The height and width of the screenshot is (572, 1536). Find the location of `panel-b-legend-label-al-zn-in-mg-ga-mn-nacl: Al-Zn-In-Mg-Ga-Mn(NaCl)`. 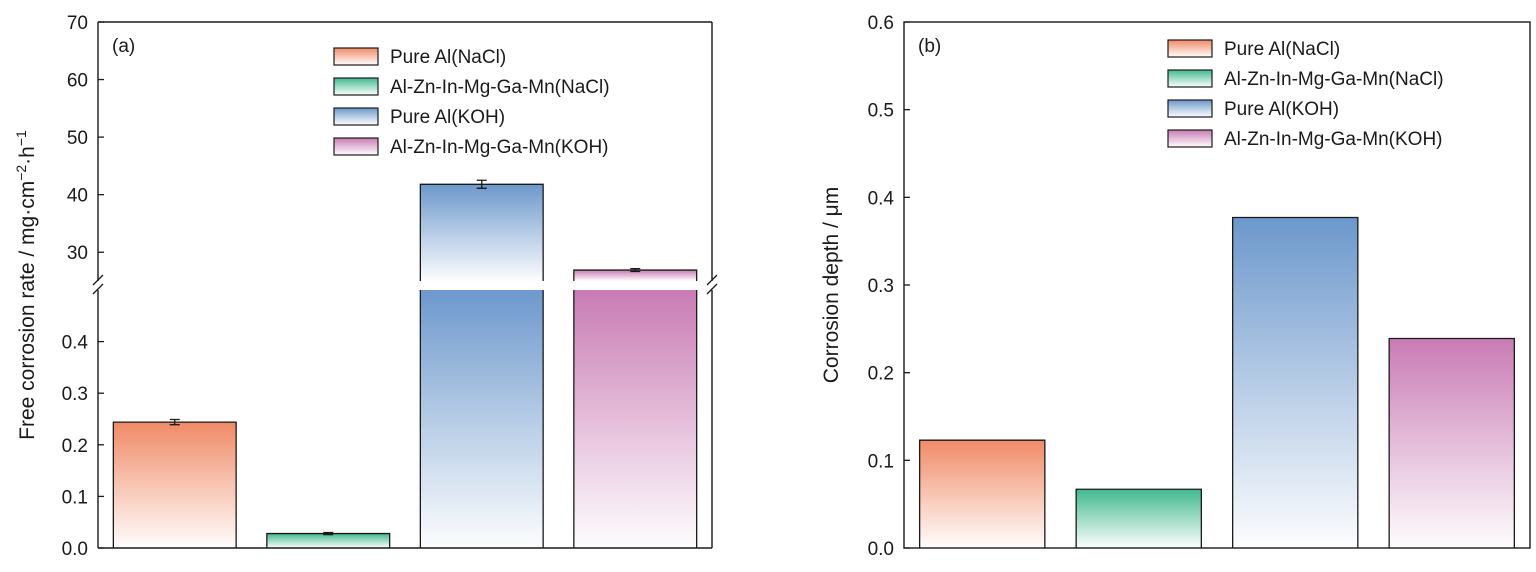

panel-b-legend-label-al-zn-in-mg-ga-mn-nacl: Al-Zn-In-Mg-Ga-Mn(NaCl) is located at coordinates (1334, 79).